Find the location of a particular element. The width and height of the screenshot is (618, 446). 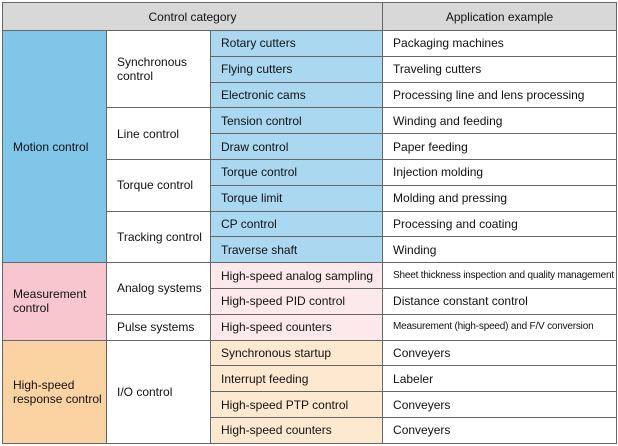

example-cell: Labeler is located at coordinates (500, 379).